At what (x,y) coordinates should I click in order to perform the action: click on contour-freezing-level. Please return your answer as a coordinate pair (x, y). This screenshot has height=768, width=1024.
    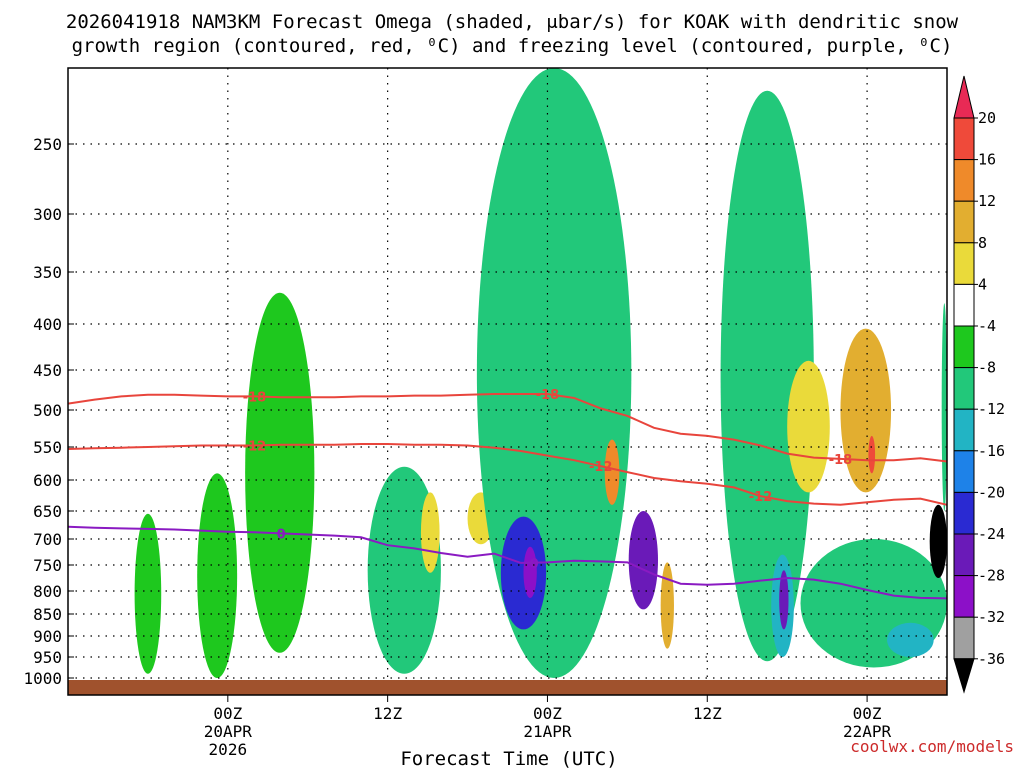
    Looking at the image, I should click on (507, 562).